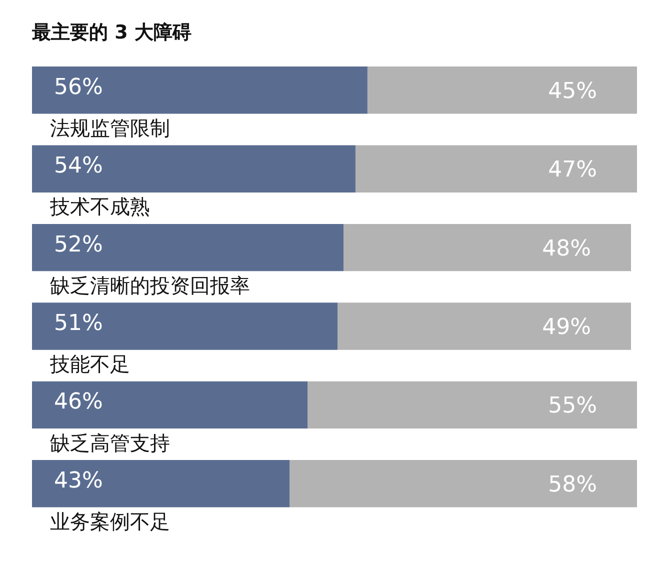  Describe the element at coordinates (78, 323) in the screenshot. I see `data-label: 51%` at that location.